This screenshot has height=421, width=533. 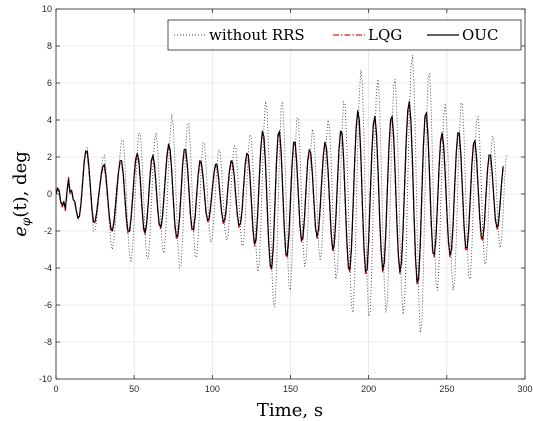 I want to click on y-tick-label: 4, so click(x=49, y=120).